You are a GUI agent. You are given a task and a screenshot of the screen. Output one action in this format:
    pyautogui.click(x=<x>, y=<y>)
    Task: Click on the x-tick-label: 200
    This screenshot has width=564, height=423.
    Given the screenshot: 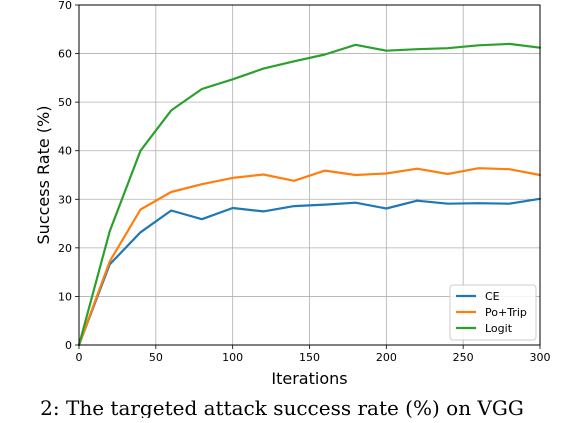 What is the action you would take?
    pyautogui.click(x=386, y=357)
    